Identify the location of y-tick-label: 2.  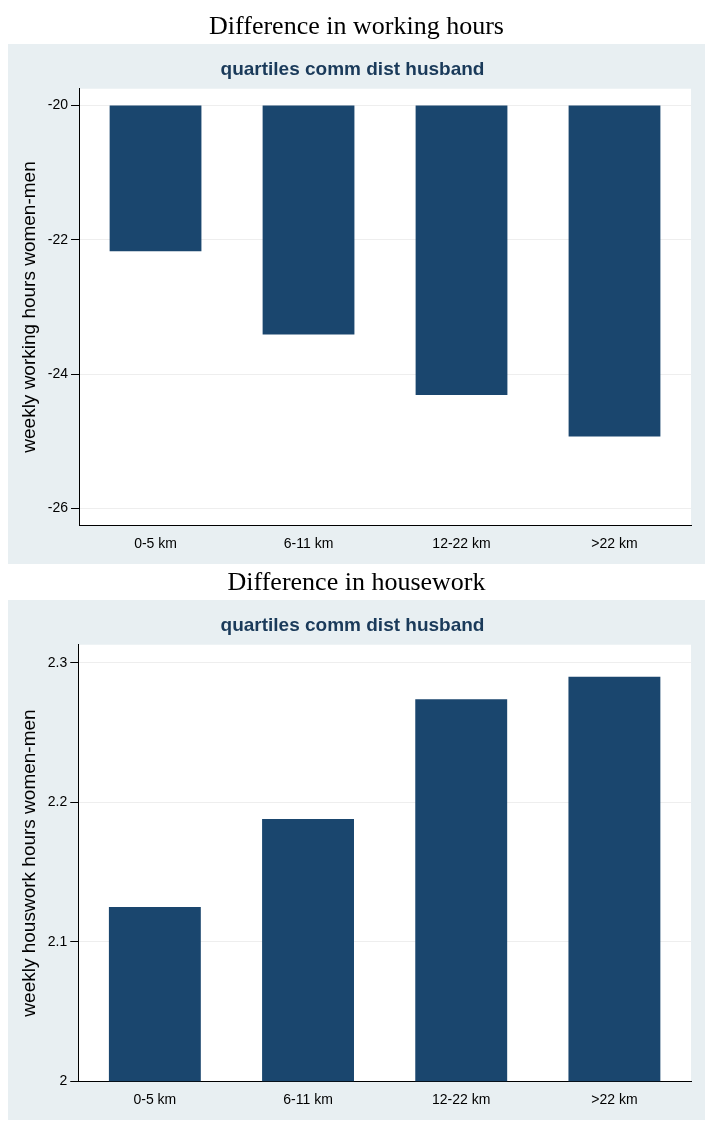
(63, 1080).